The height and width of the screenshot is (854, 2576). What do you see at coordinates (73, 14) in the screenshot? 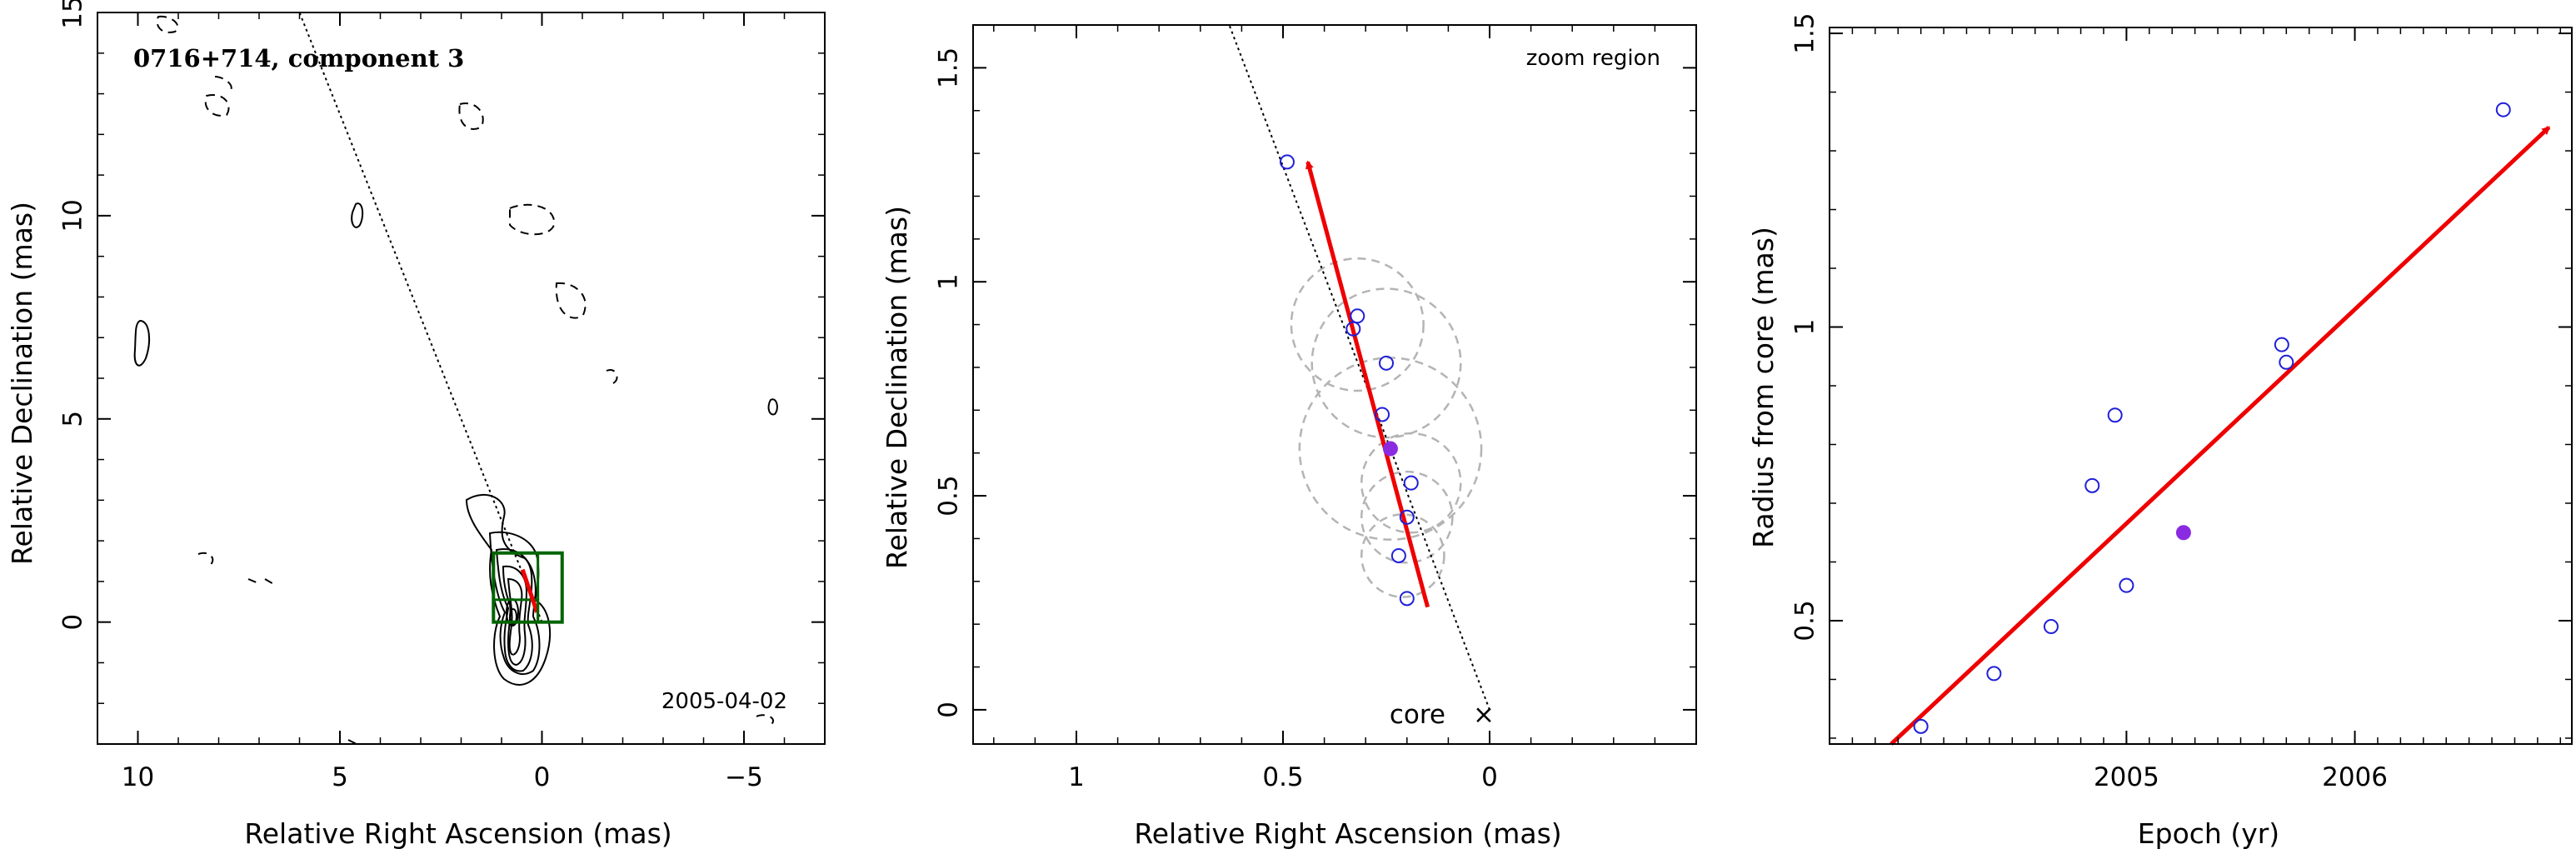
I see `y-tick-label: 15` at bounding box center [73, 14].